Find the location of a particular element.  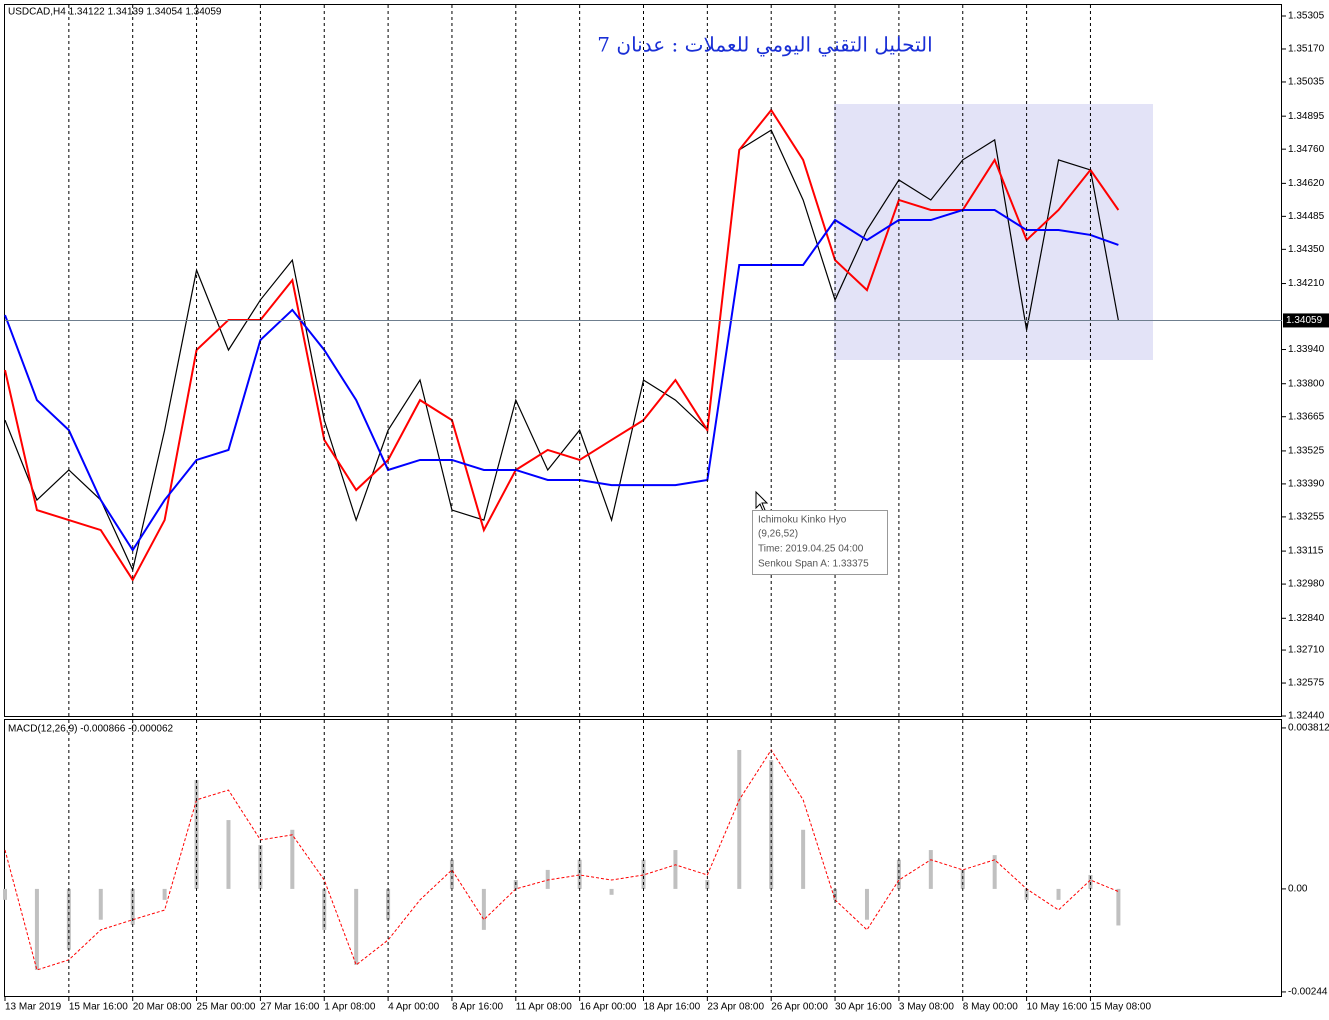

y-tick-label: 1.34620 is located at coordinates (1306, 183).